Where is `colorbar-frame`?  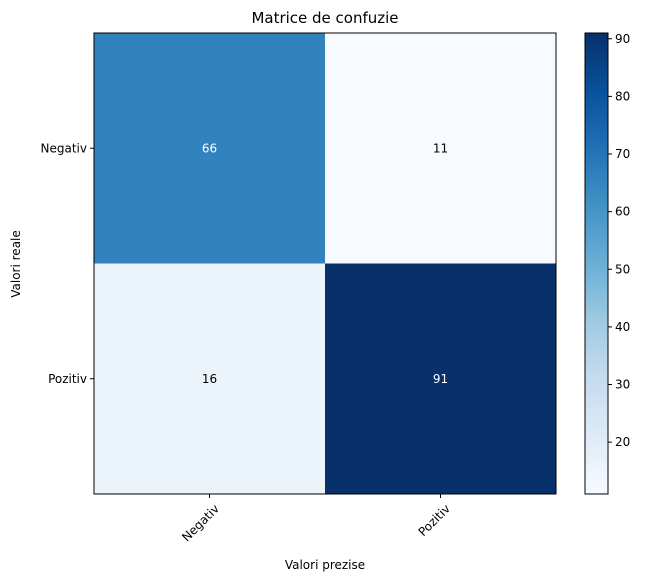
colorbar-frame is located at coordinates (596, 263).